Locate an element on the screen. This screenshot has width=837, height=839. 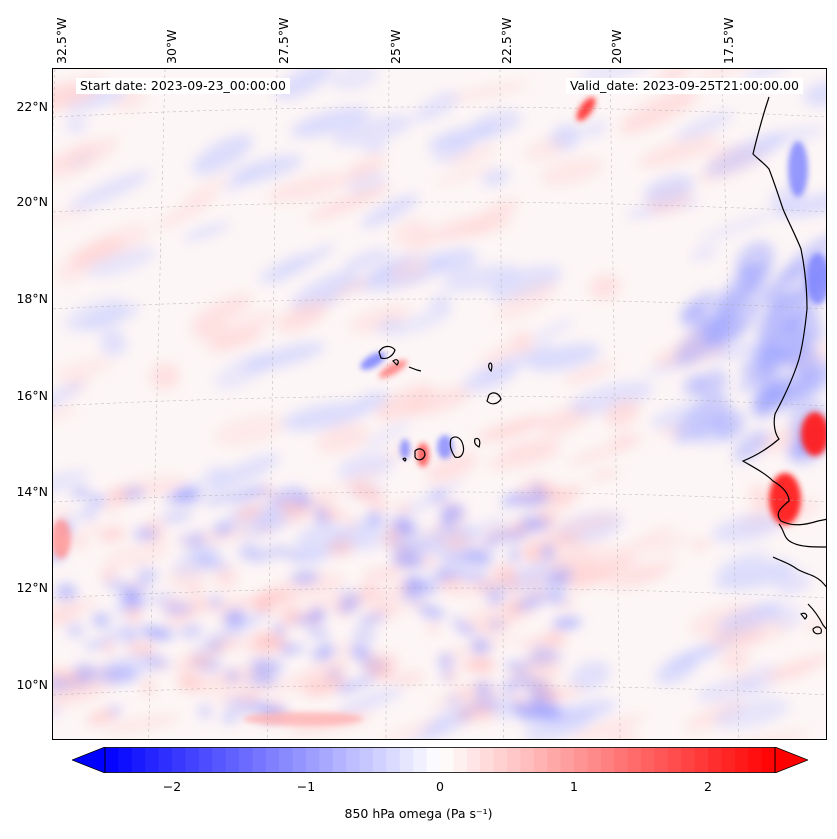
colorbar-tick-label: 0 is located at coordinates (440, 786).